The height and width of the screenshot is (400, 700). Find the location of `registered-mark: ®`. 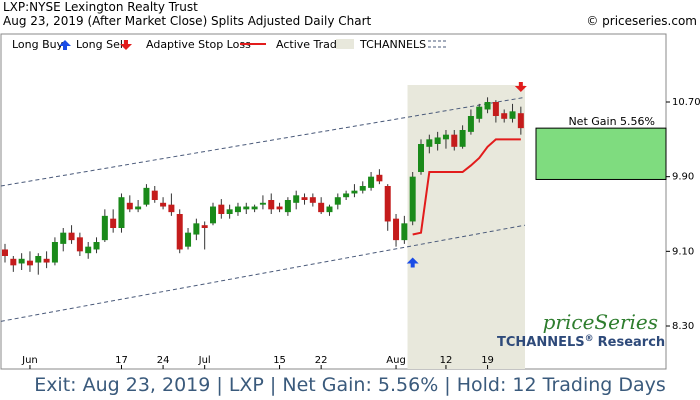

registered-mark: ® is located at coordinates (589, 339).